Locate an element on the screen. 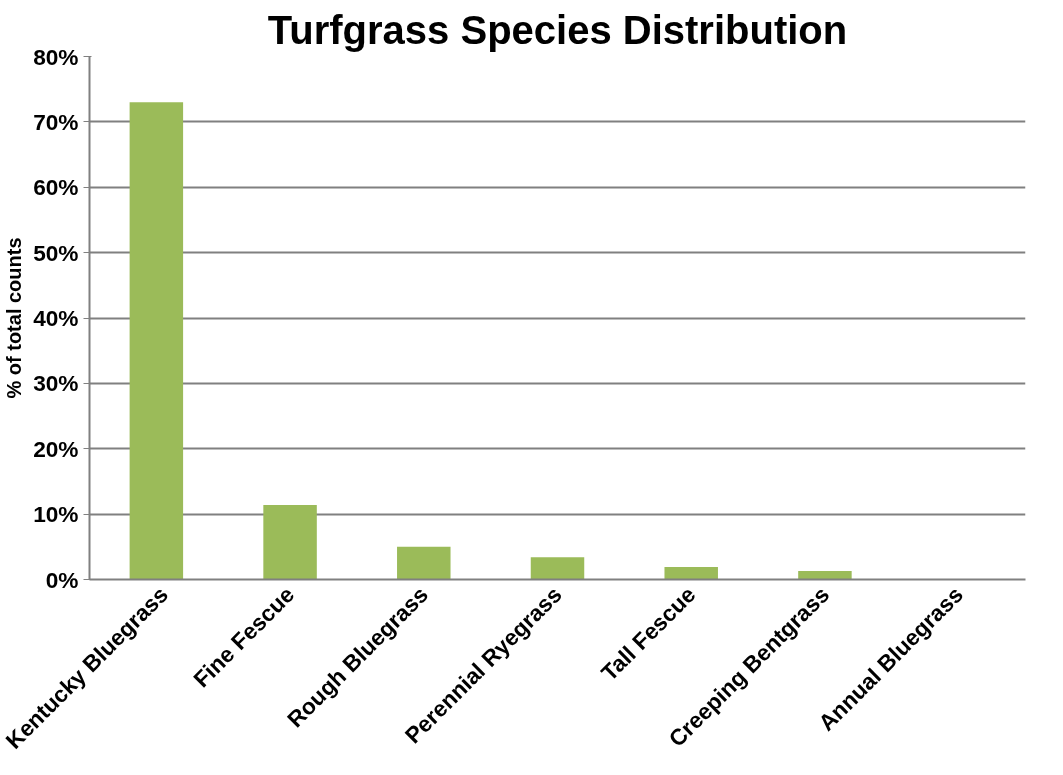 This screenshot has height=775, width=1063. y-tick-label: 60% is located at coordinates (56, 187).